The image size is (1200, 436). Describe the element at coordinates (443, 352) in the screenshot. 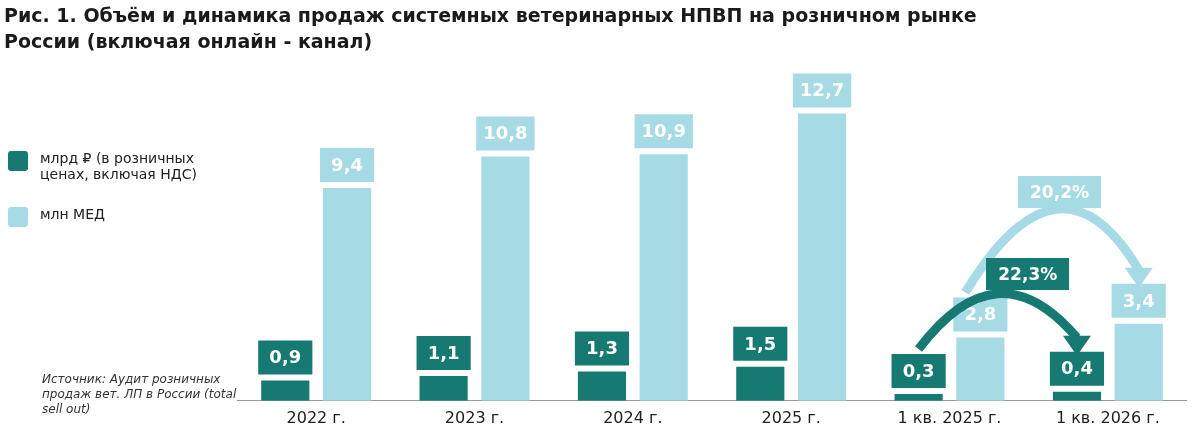

I see `data-label: 1,1` at that location.